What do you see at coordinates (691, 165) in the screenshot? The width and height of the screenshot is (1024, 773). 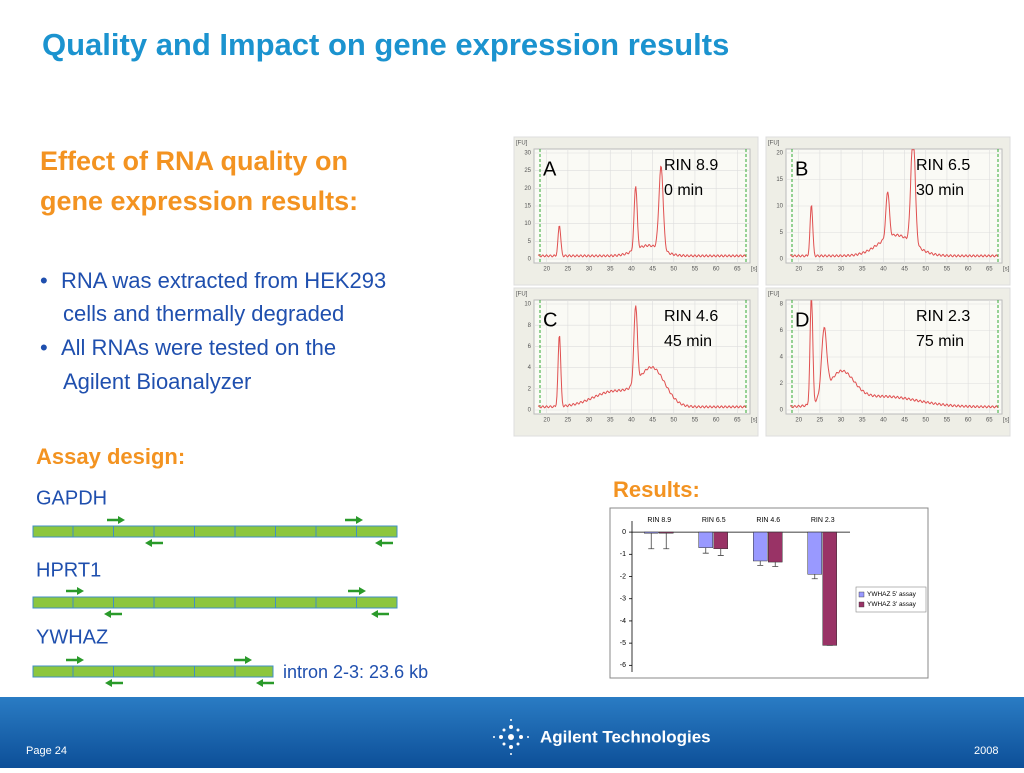 I see `ep-rin: RIN 8.9` at bounding box center [691, 165].